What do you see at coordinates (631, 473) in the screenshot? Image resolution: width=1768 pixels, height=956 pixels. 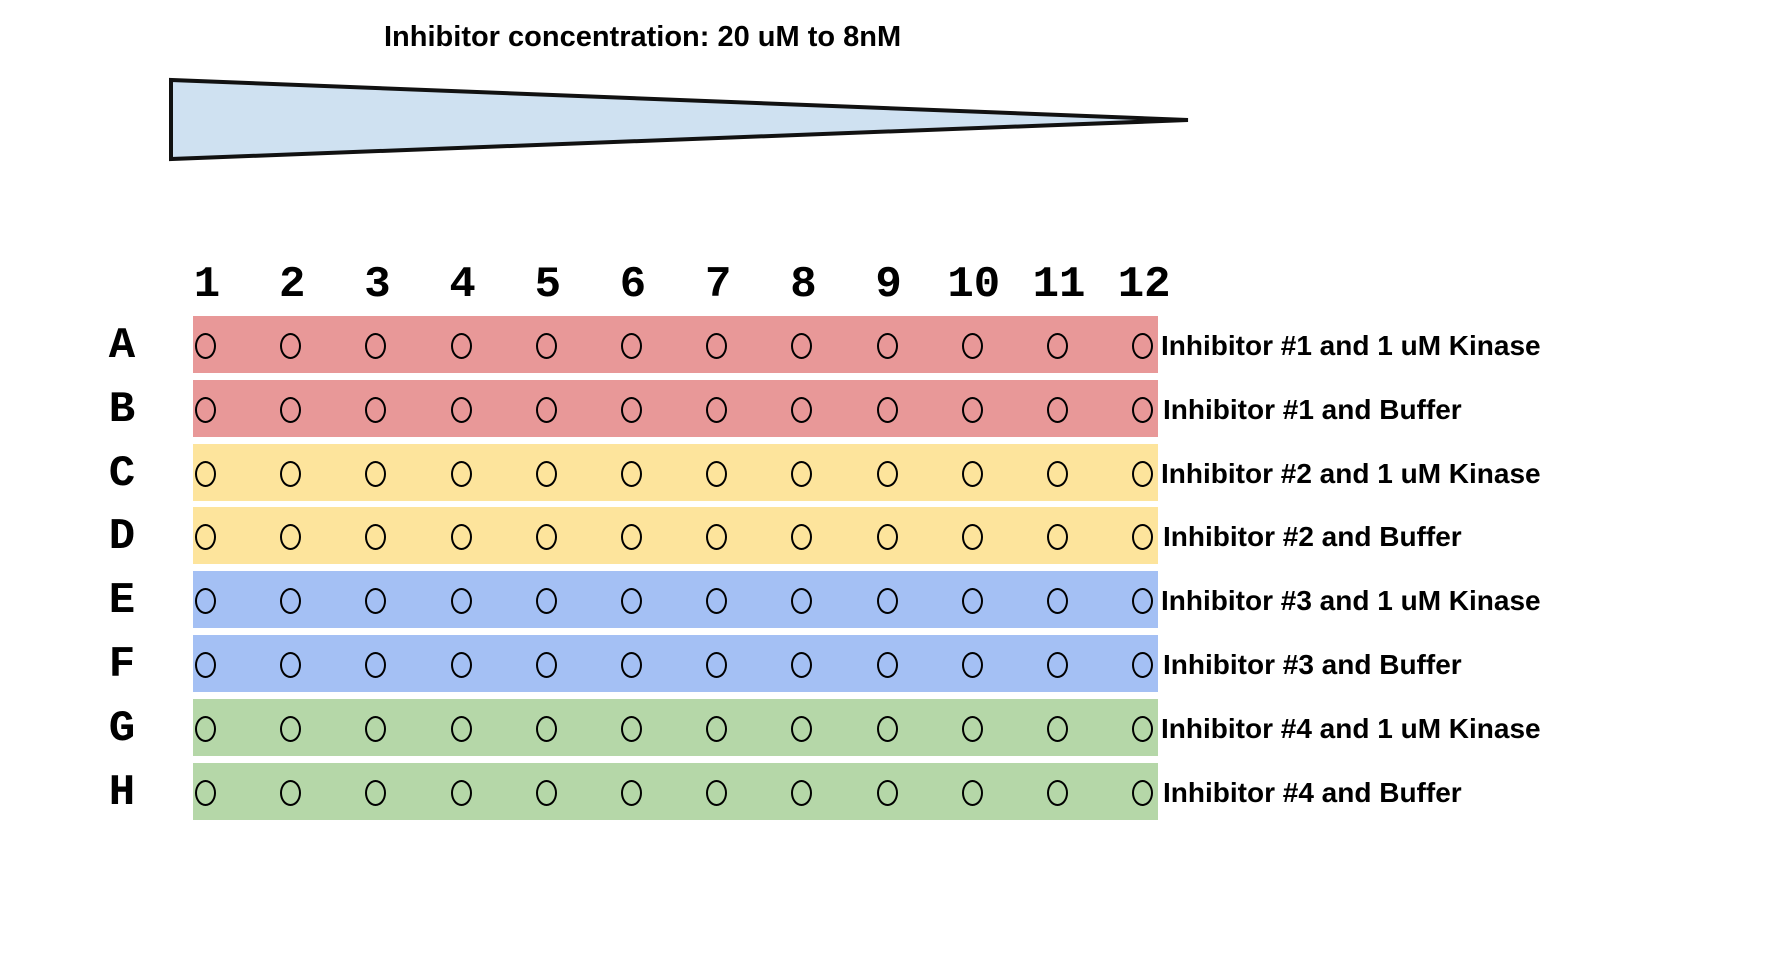 I see `well-c6` at bounding box center [631, 473].